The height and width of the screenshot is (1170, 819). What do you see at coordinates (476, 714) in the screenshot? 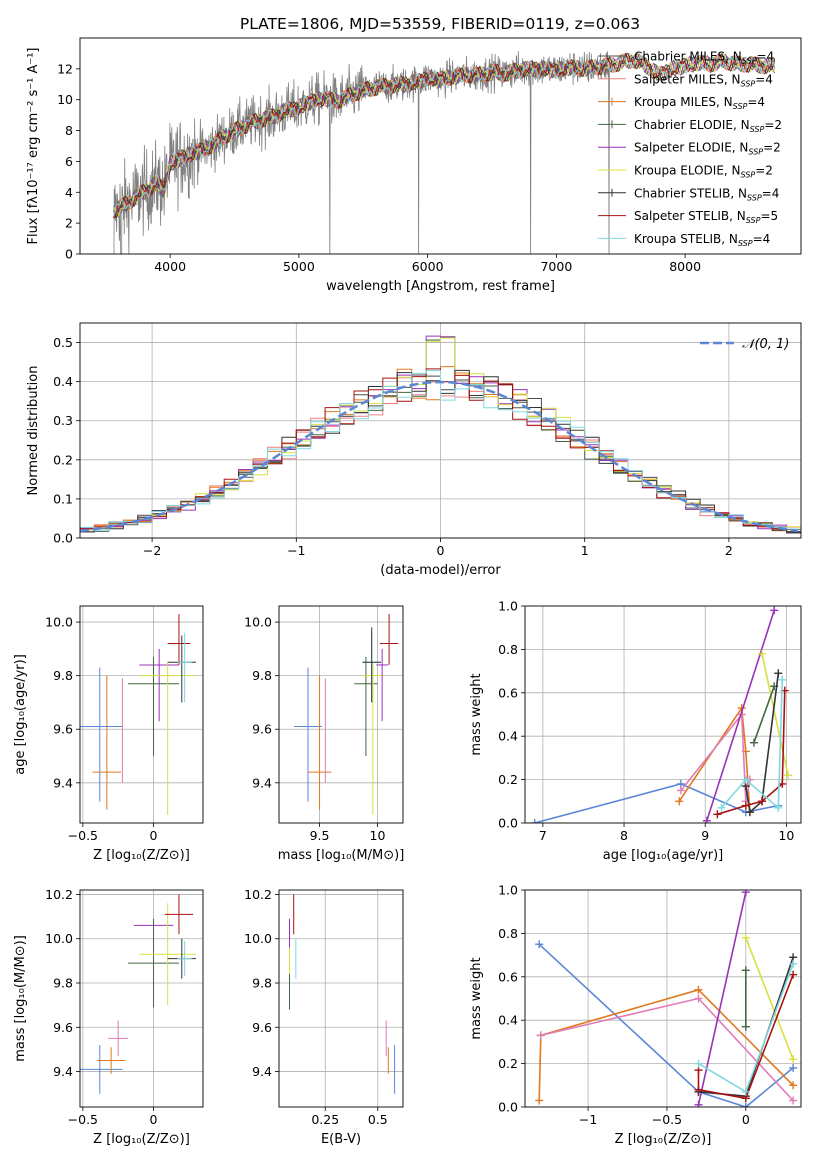
I see `y-axis-label: mass weight` at bounding box center [476, 714].